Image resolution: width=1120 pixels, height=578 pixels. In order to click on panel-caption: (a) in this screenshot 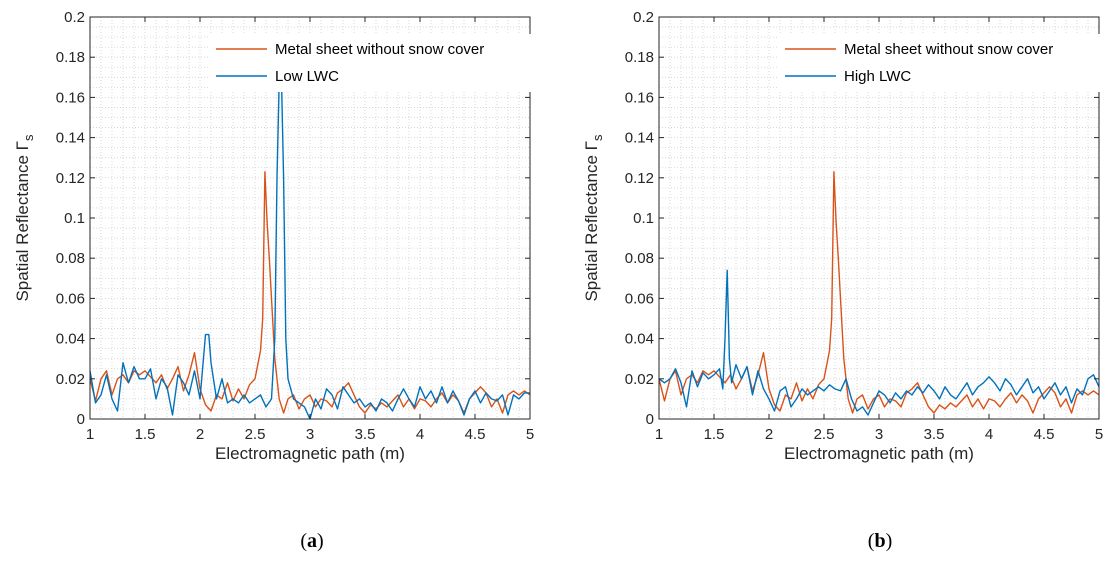, I will do `click(311, 541)`.